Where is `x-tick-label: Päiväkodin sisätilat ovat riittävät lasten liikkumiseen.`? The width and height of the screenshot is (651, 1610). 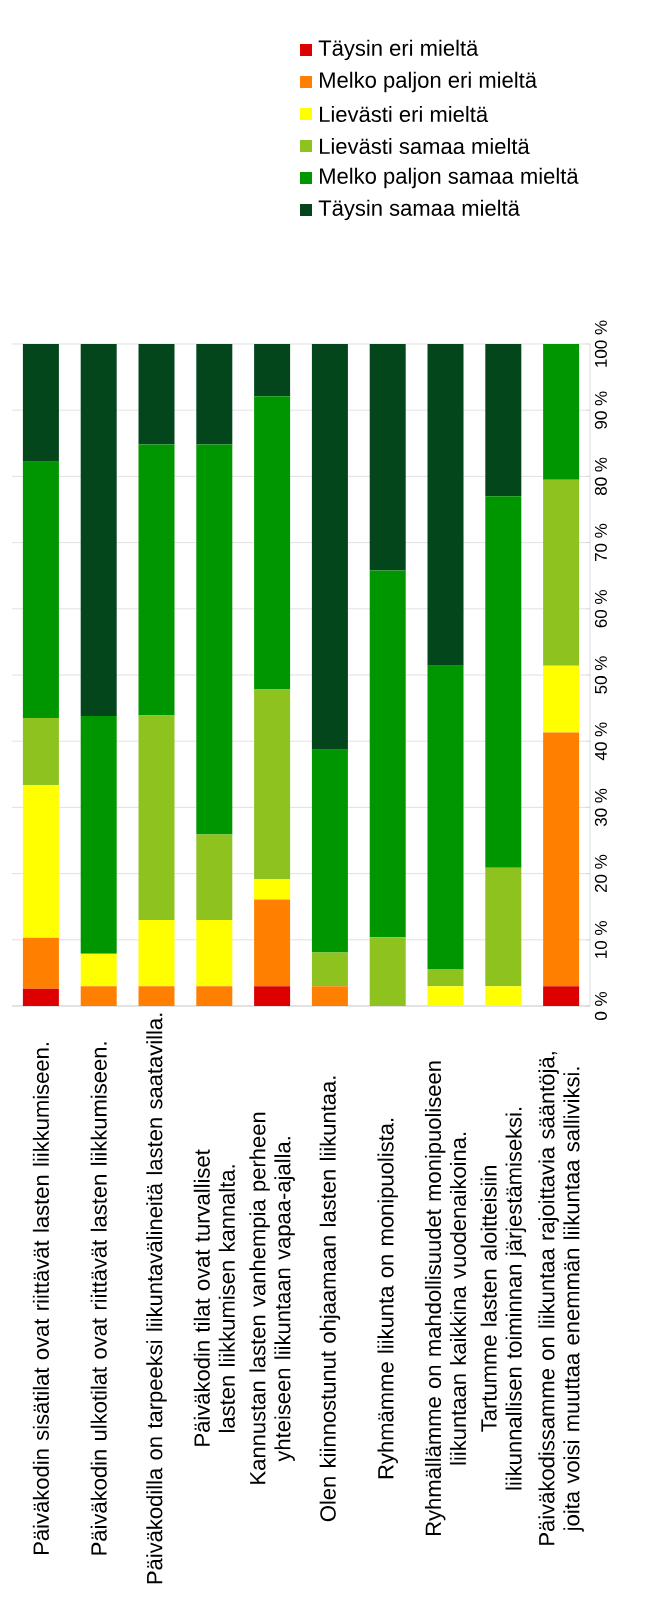
x-tick-label: Päiväkodin sisätilat ovat riittävät lasten liikkumiseen. is located at coordinates (40, 1298).